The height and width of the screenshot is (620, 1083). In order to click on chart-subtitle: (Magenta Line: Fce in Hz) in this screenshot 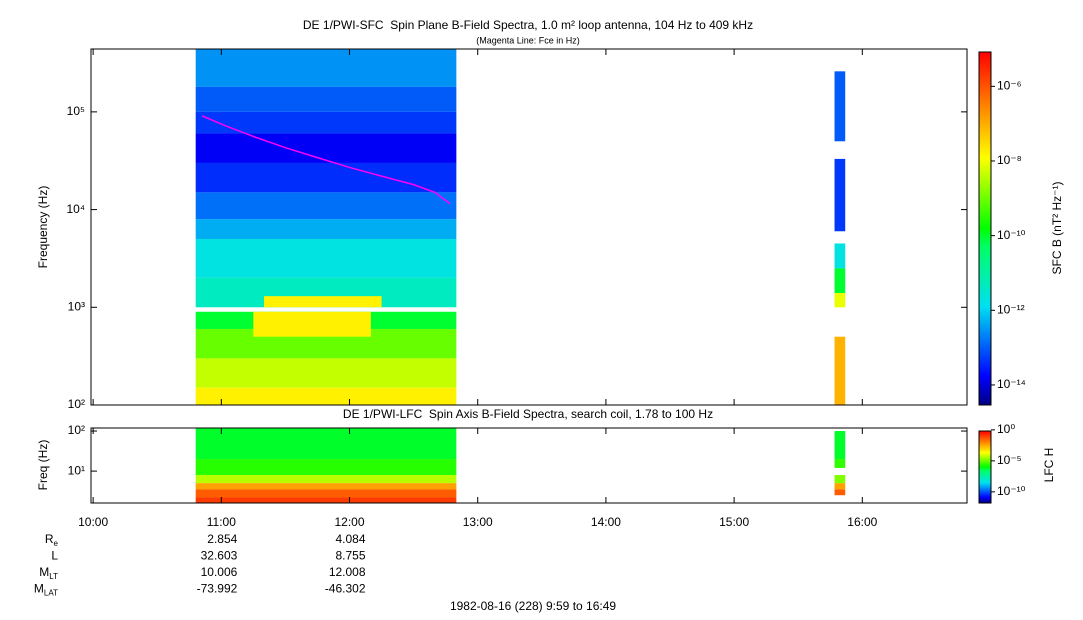, I will do `click(528, 40)`.